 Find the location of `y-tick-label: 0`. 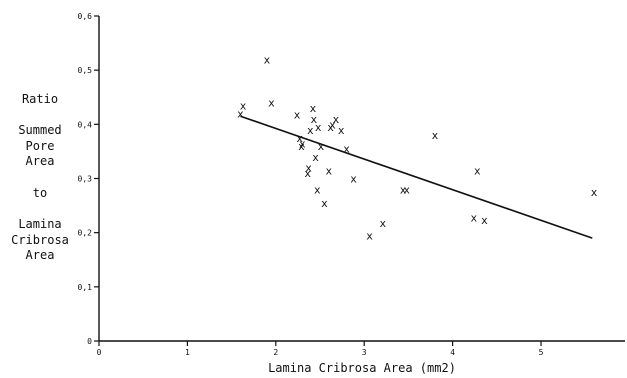

y-tick-label: 0 is located at coordinates (89, 341).